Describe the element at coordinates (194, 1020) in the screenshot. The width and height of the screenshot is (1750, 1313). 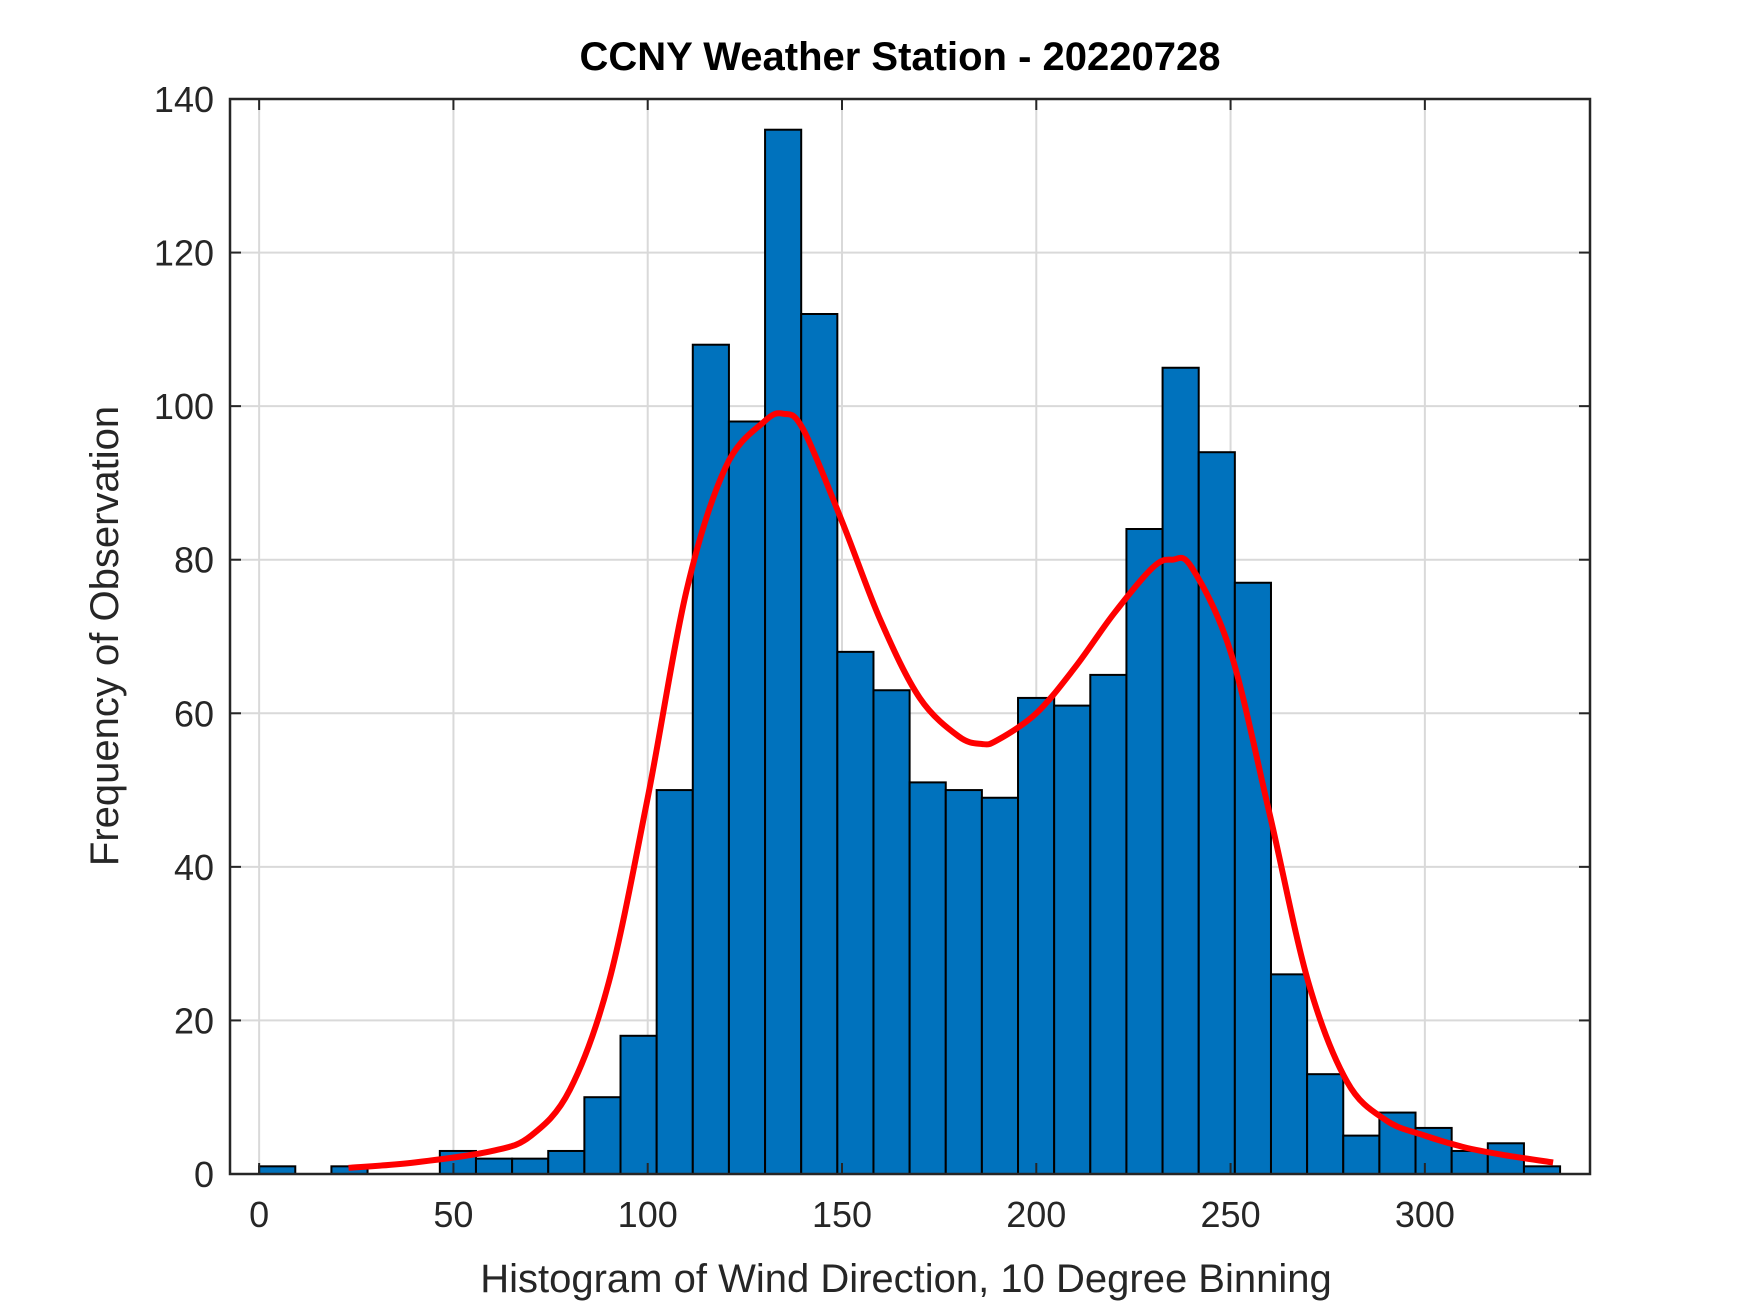
I see `y-tick-label: 20` at that location.